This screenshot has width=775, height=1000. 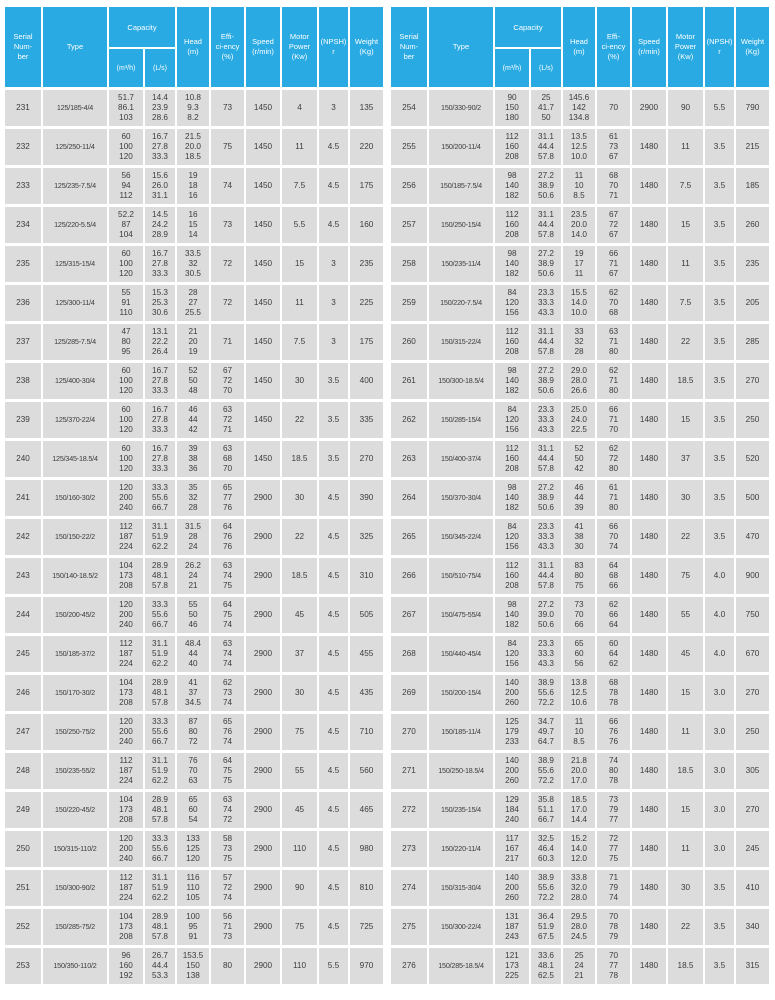 What do you see at coordinates (126, 186) in the screenshot?
I see `m3h-cell: 56 94 112` at bounding box center [126, 186].